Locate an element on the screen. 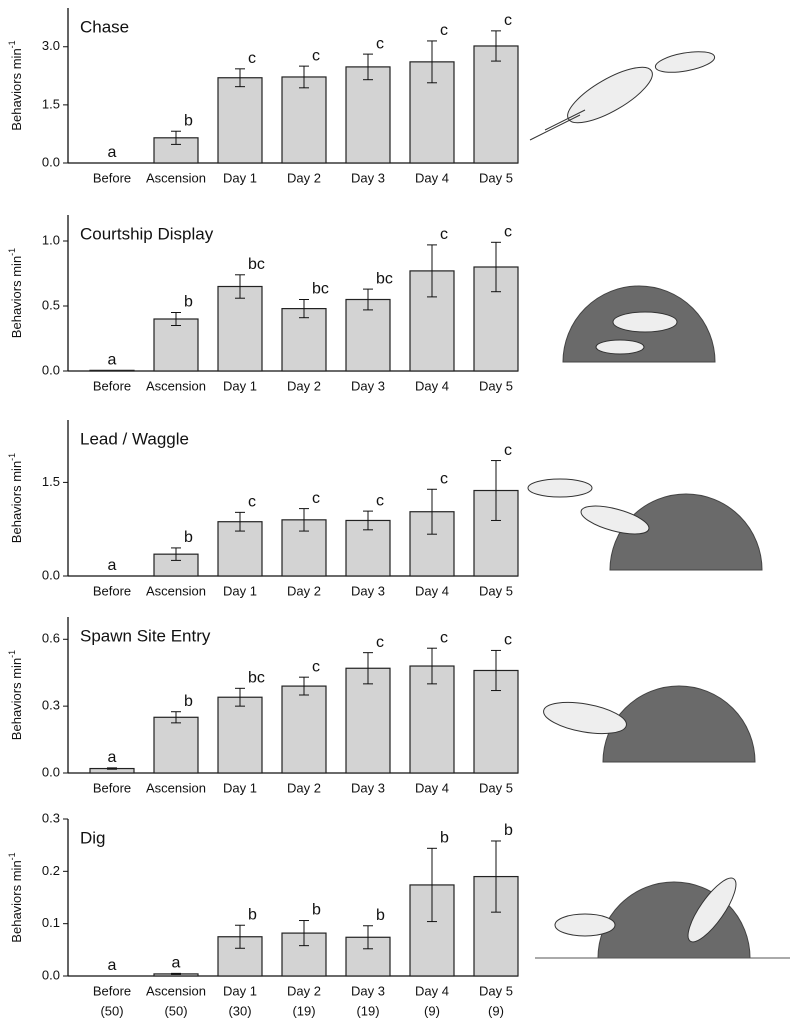  male-fish is located at coordinates (610, 95).